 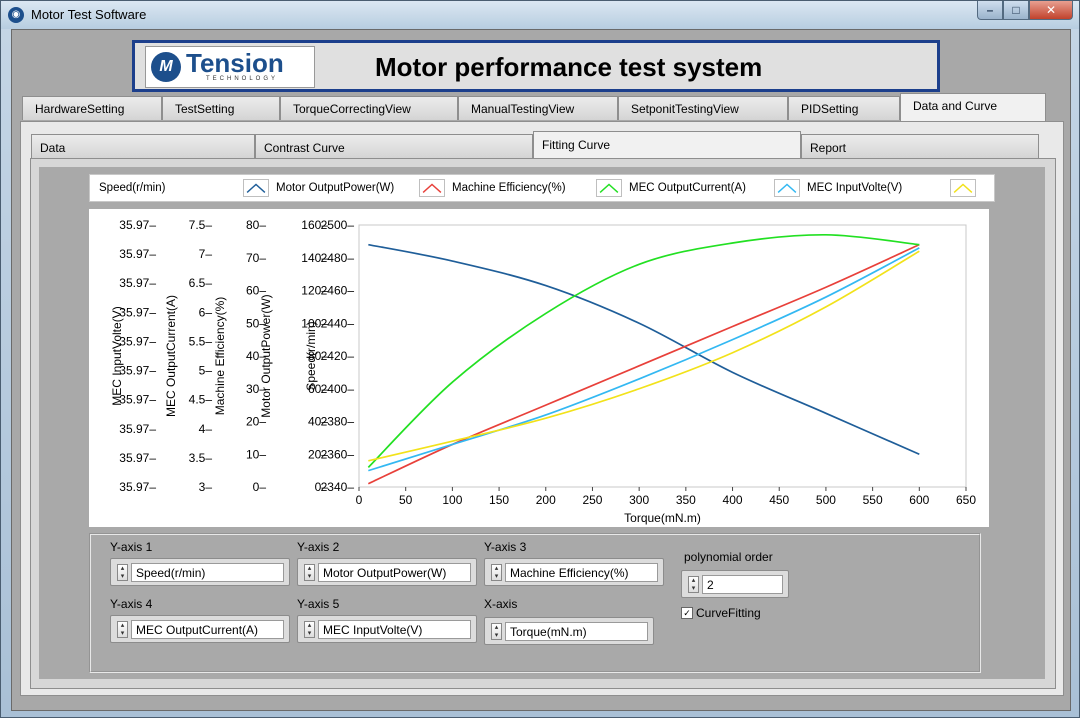 What do you see at coordinates (338, 225) in the screenshot?
I see `y-tick-label: 2500–` at bounding box center [338, 225].